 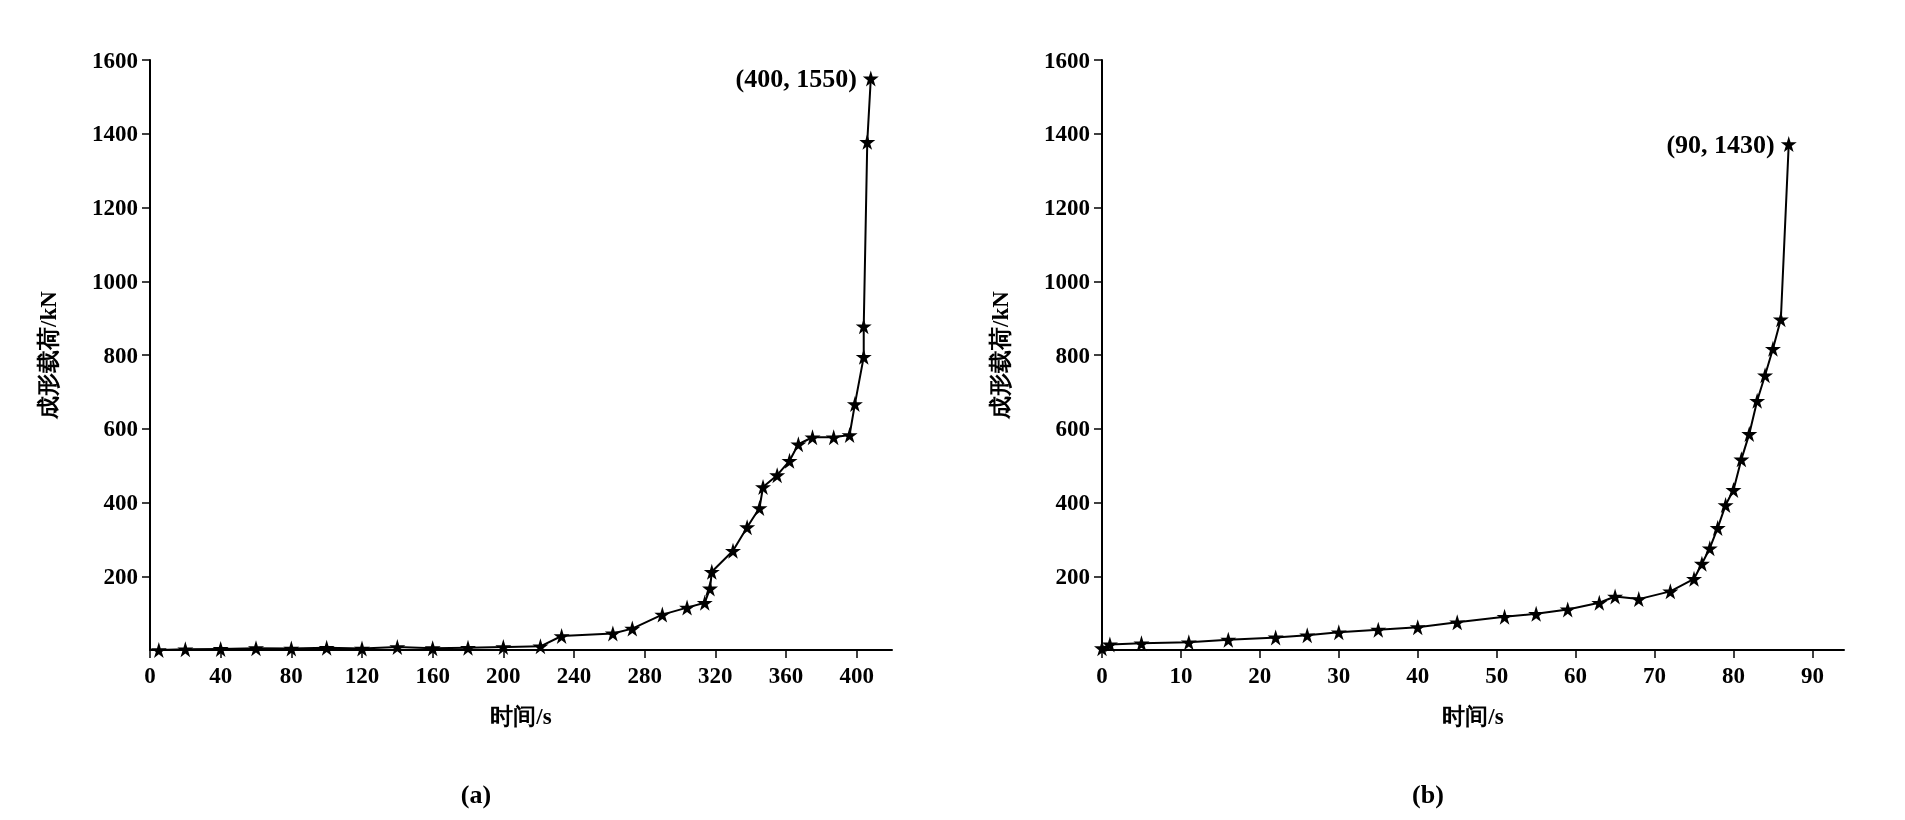 I want to click on x-tick-label: 30, so click(x=1339, y=675).